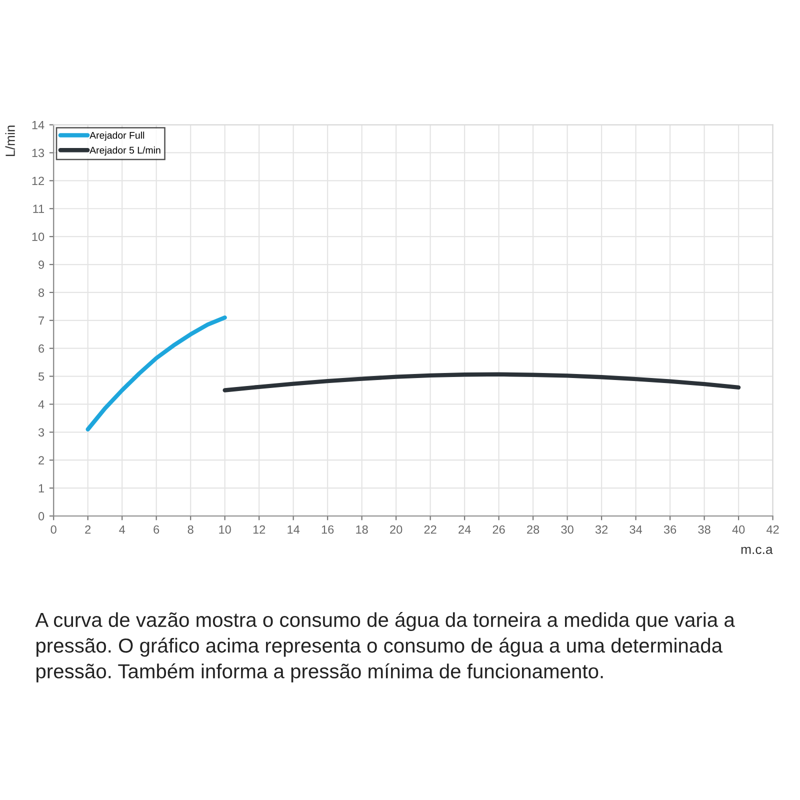  Describe the element at coordinates (704, 529) in the screenshot. I see `x-tick-label: 38` at that location.